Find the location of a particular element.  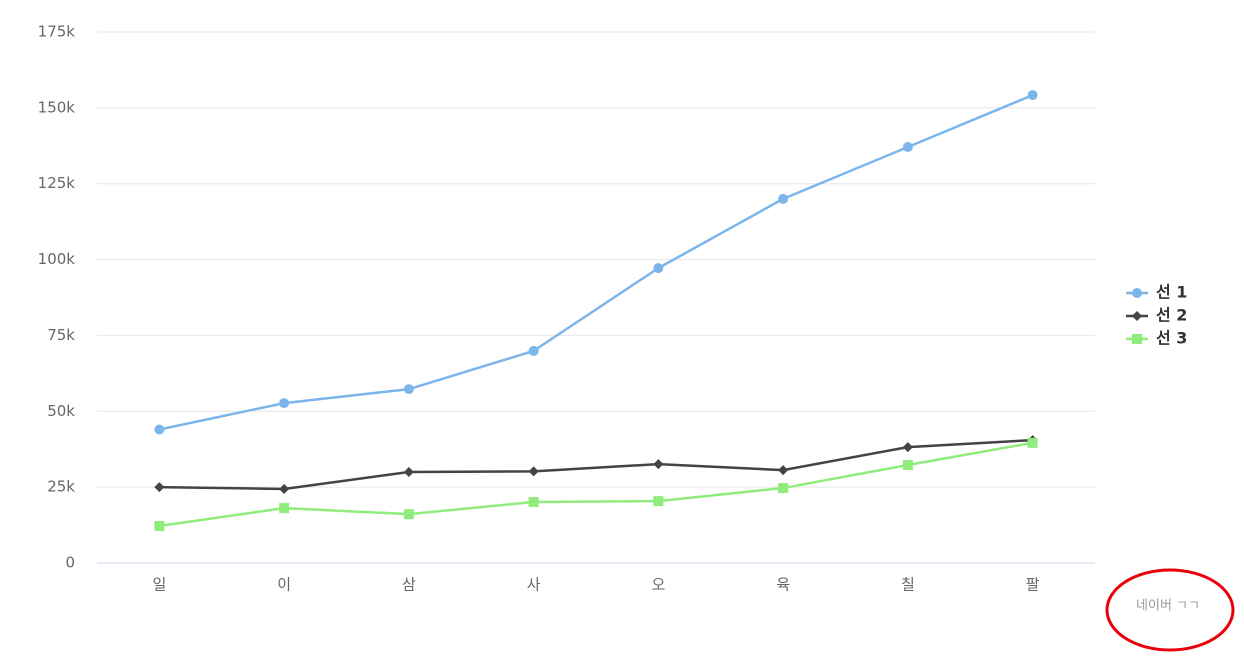

legend-text: 선 1 is located at coordinates (1171, 292).